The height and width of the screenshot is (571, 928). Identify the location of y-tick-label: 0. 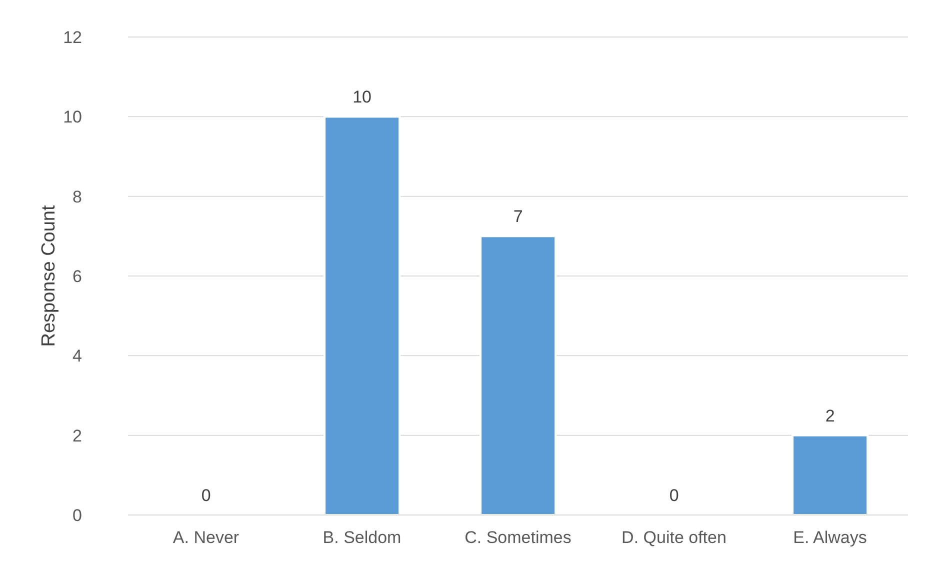
(77, 516).